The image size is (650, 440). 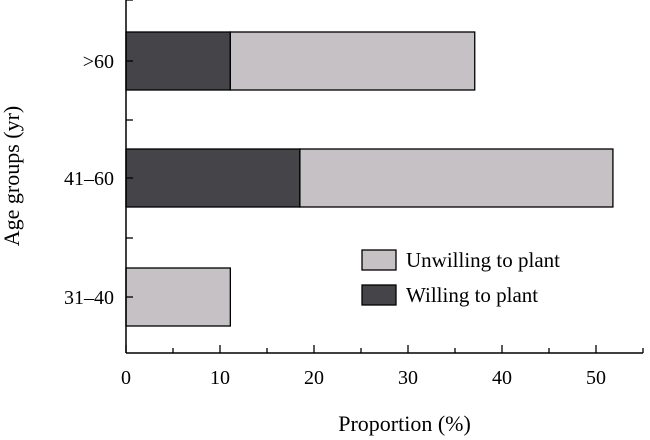 What do you see at coordinates (220, 378) in the screenshot?
I see `x-tick-label-10: 10` at bounding box center [220, 378].